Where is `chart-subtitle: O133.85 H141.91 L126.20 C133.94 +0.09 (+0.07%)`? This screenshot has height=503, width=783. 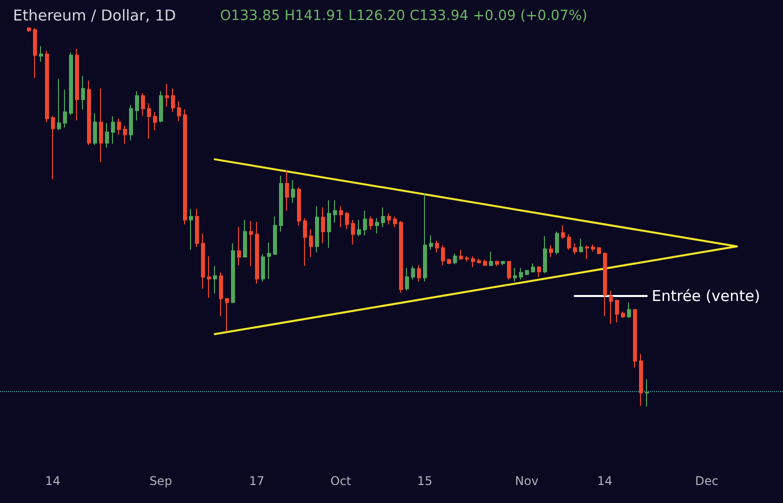 chart-subtitle: O133.85 H141.91 L126.20 C133.94 +0.09 (+0.07%) is located at coordinates (404, 16).